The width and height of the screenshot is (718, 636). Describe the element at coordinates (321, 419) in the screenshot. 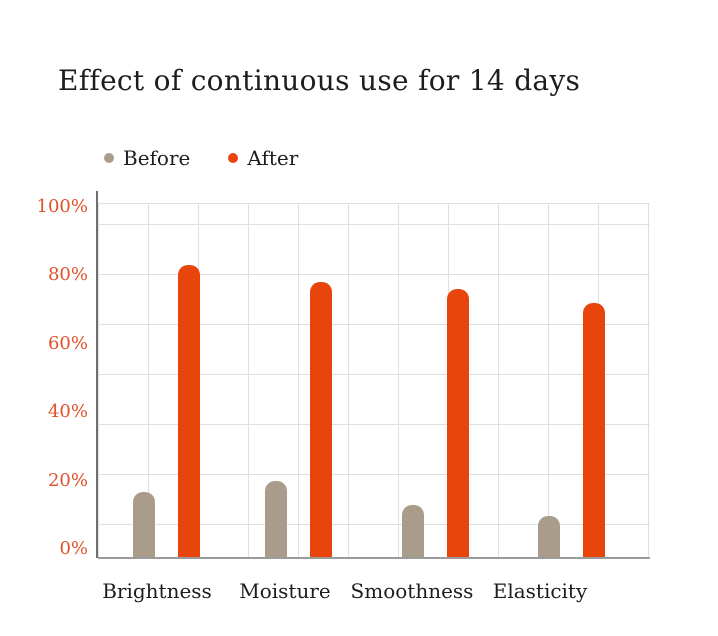

I see `bar-after-moisture` at that location.